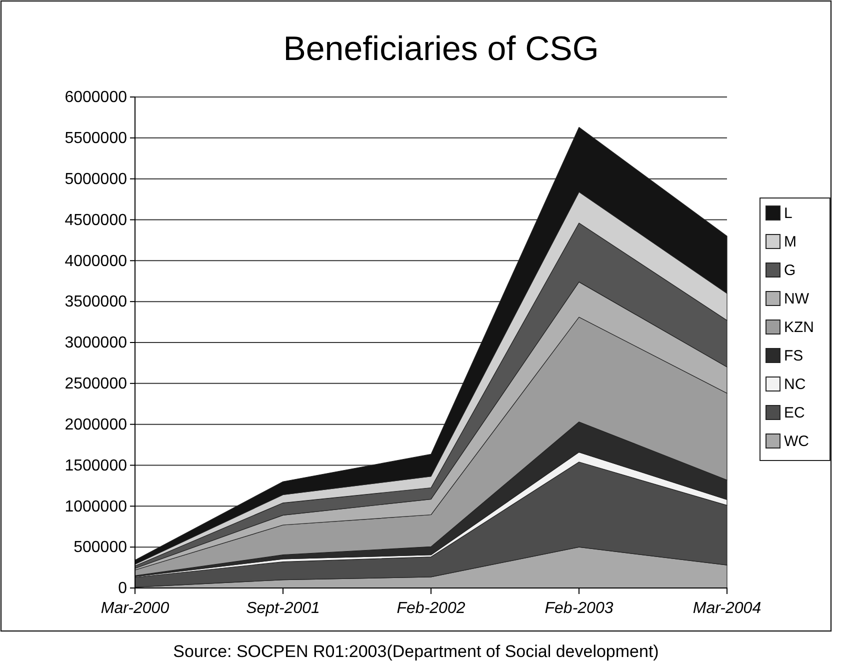  Describe the element at coordinates (799, 327) in the screenshot. I see `legend-label: KZN` at that location.